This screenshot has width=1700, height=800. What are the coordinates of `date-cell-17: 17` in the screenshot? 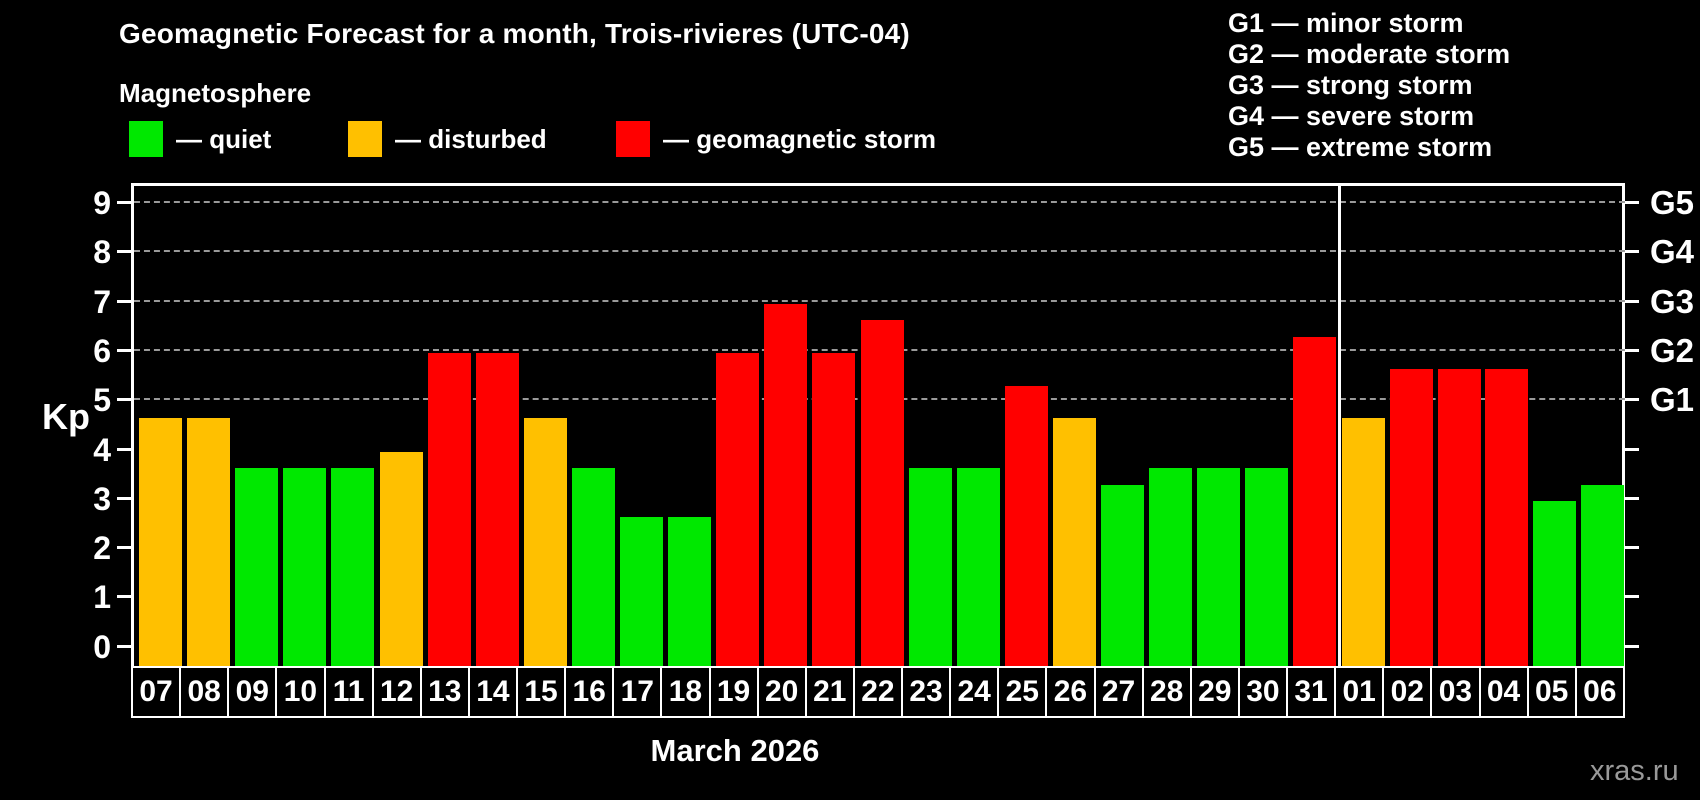 It's located at (637, 692).